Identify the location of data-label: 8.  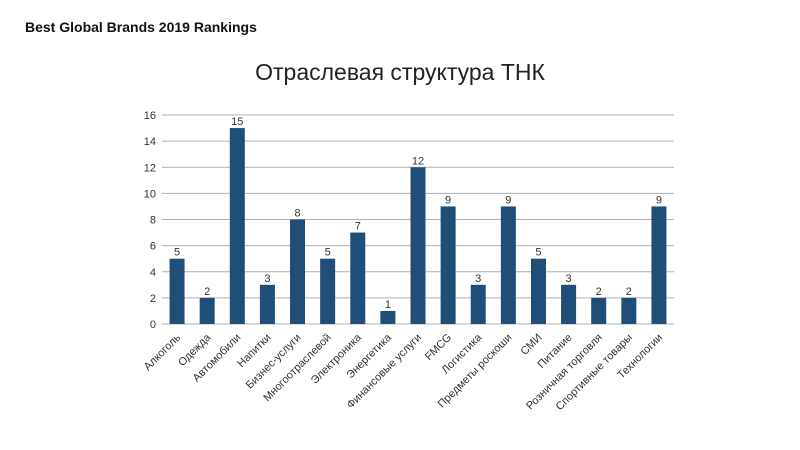
(297, 214).